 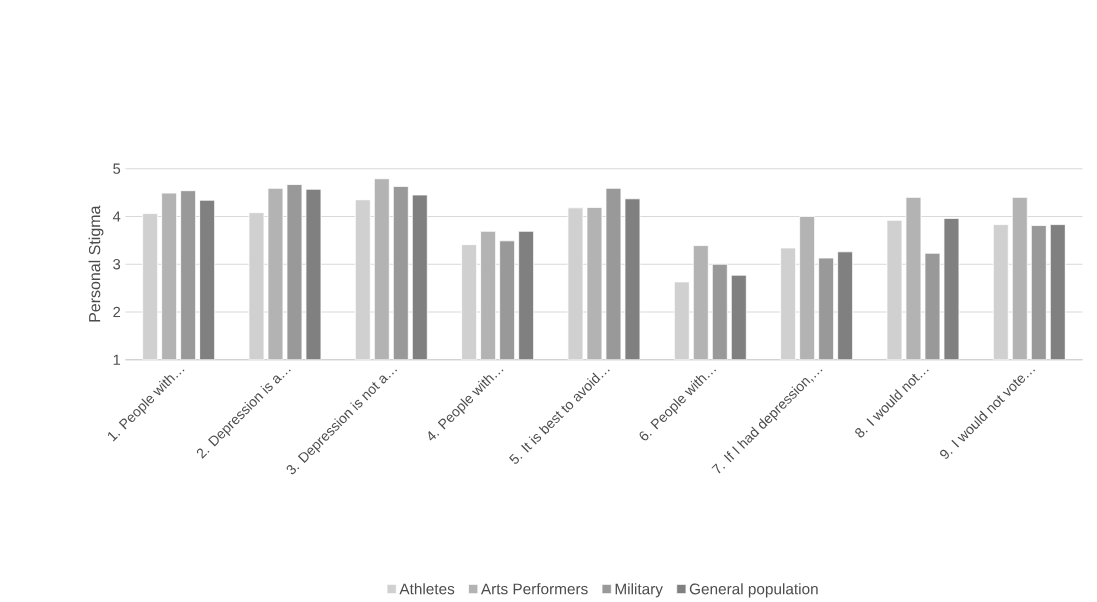 I want to click on y-tick-label: 5, so click(x=117, y=169).